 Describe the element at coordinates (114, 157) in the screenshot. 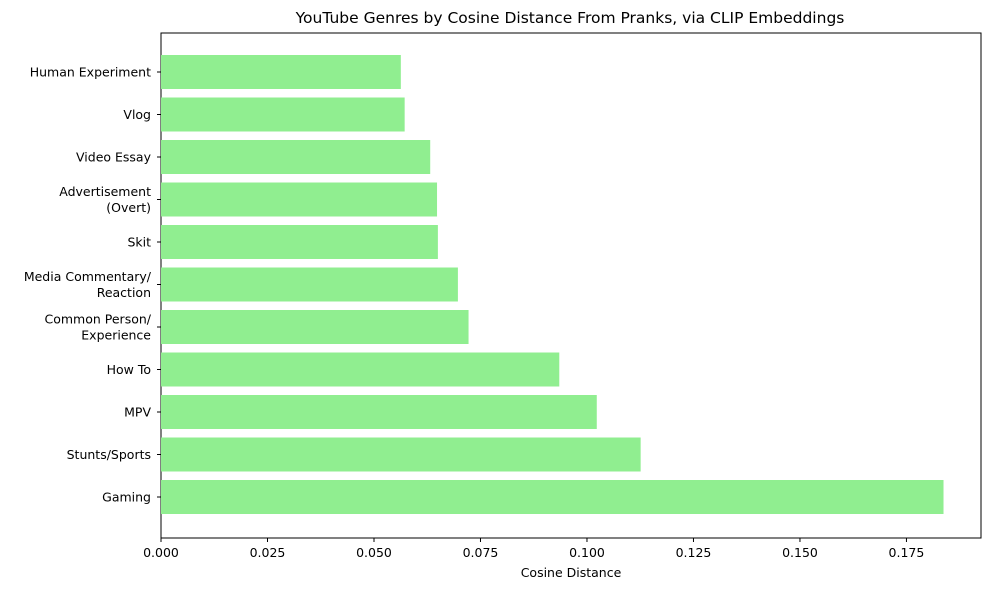

I see `y-tick-label: Video Essay` at that location.